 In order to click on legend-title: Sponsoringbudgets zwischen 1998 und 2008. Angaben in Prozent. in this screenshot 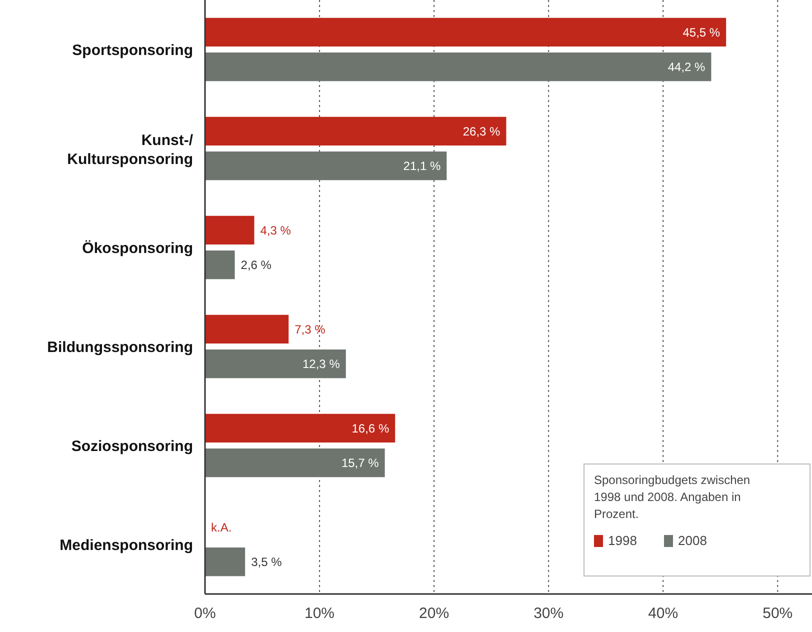, I will do `click(672, 497)`.